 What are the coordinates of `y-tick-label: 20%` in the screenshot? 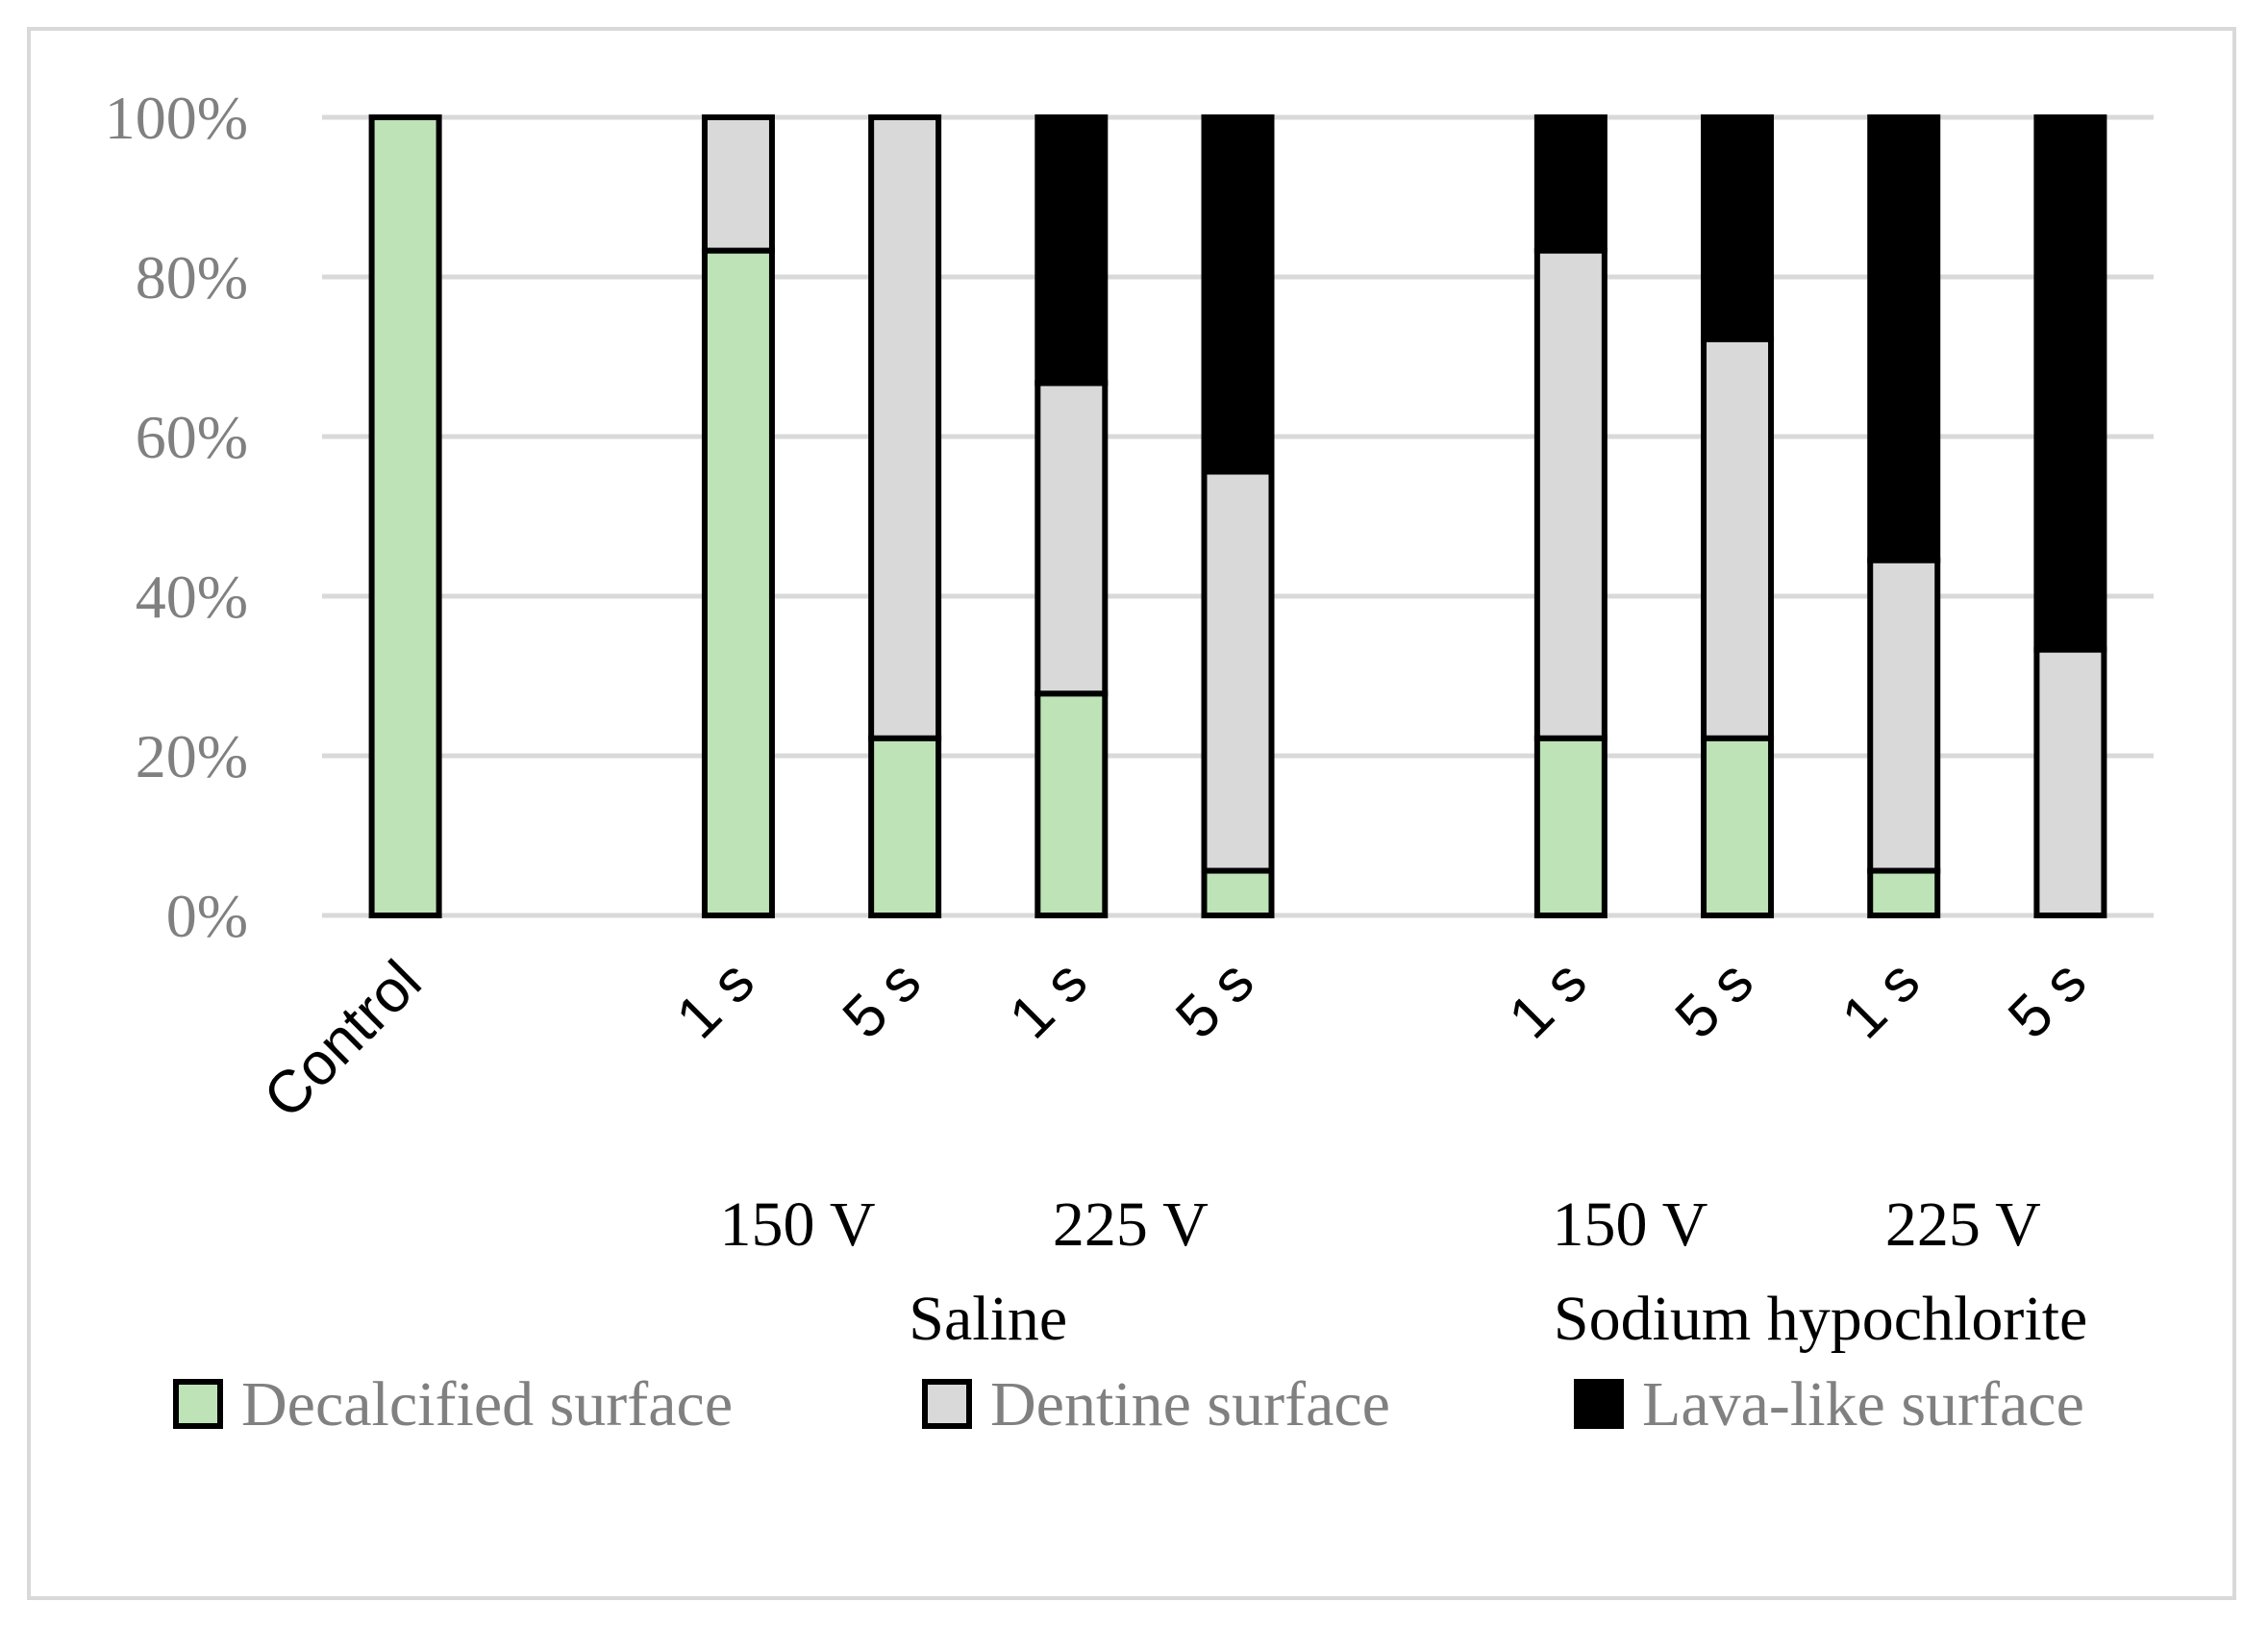 It's located at (192, 756).